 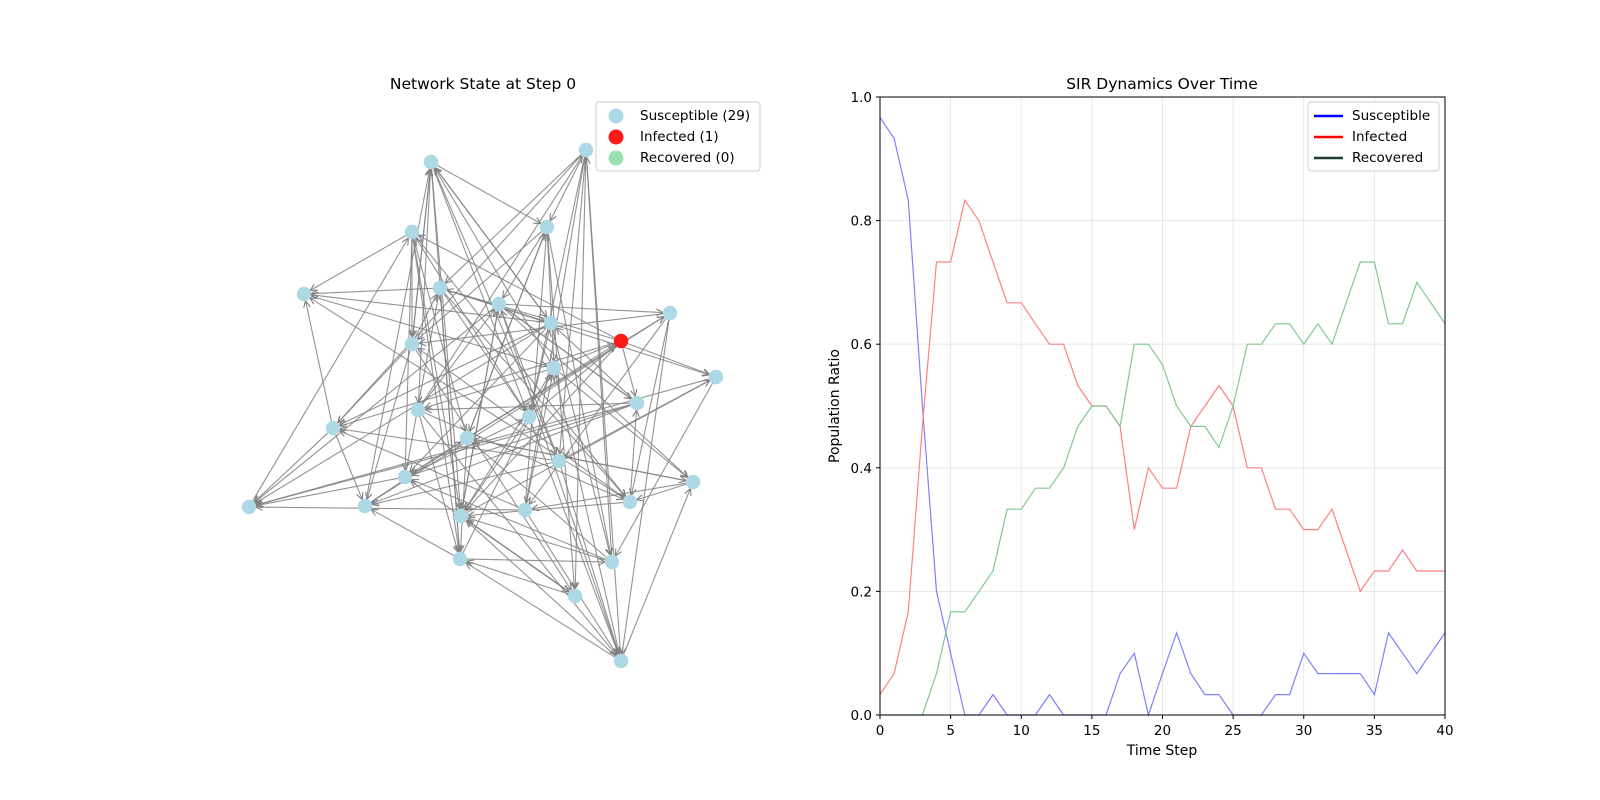 I want to click on infected-node, so click(x=621, y=341).